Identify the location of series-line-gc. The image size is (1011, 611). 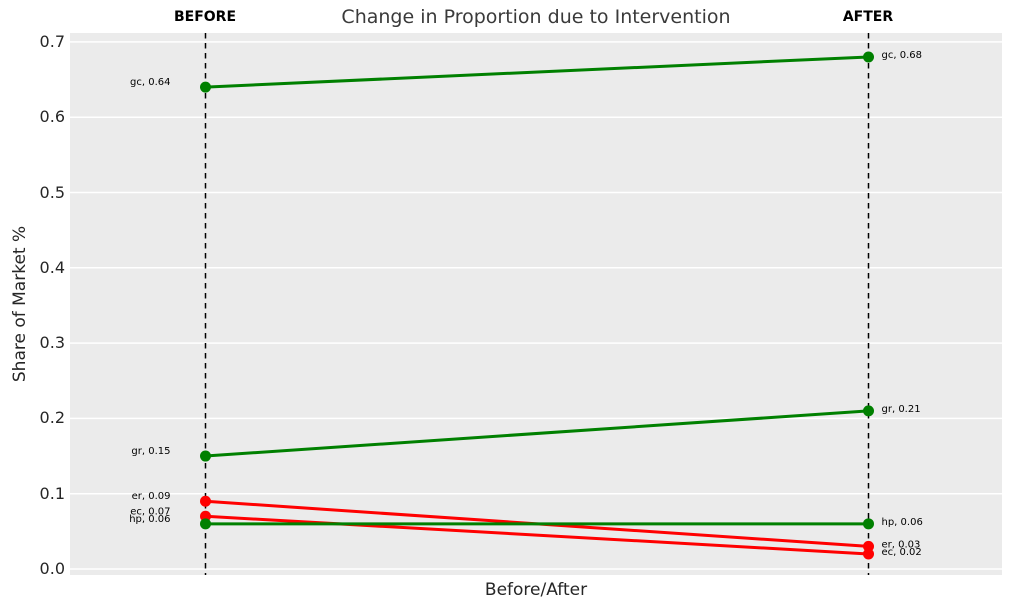
(537, 72).